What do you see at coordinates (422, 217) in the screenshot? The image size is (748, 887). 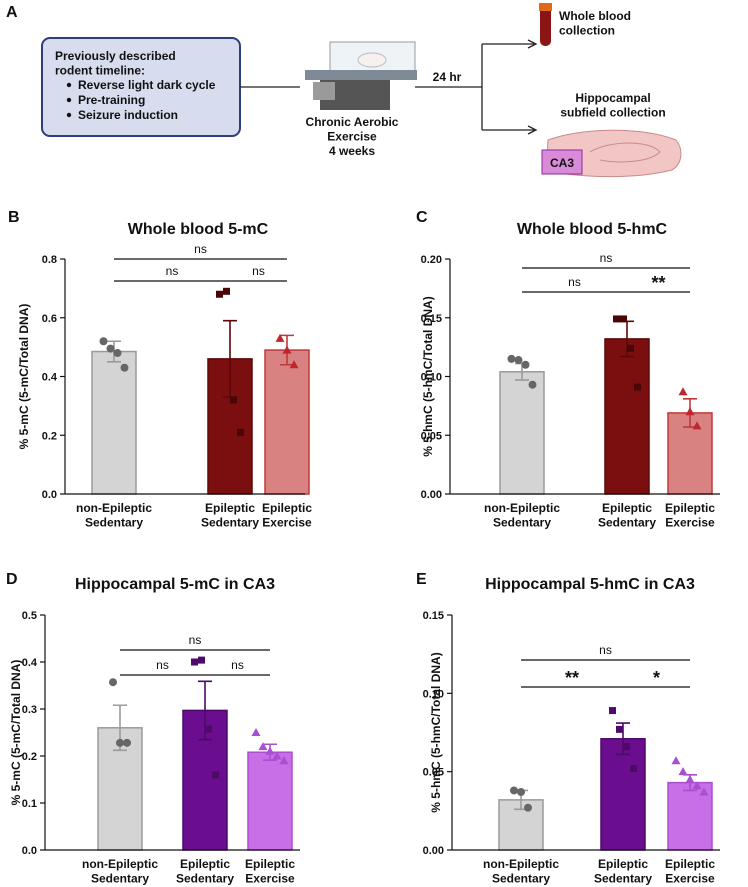 I see `panel-label: C` at bounding box center [422, 217].